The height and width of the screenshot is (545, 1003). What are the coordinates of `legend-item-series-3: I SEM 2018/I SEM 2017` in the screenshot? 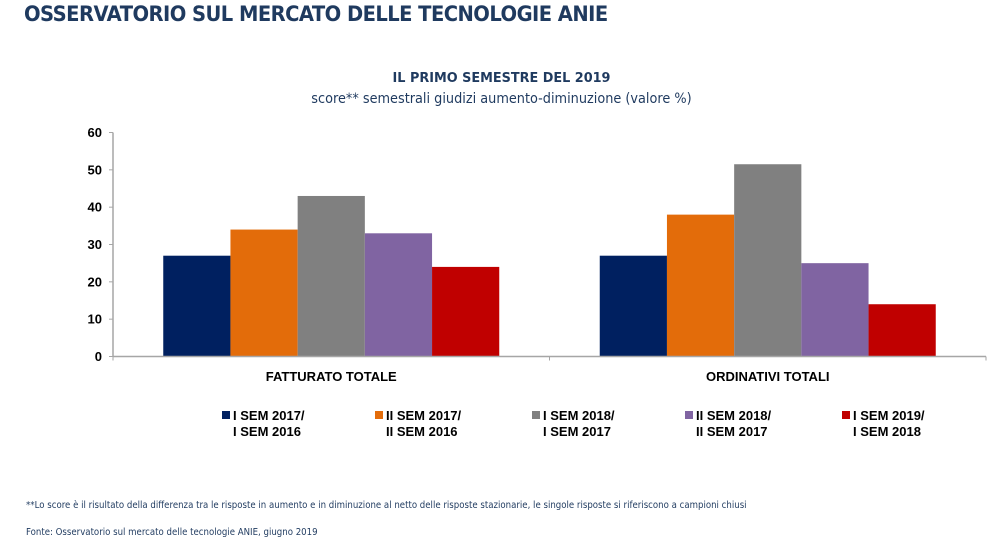 It's located at (573, 424).